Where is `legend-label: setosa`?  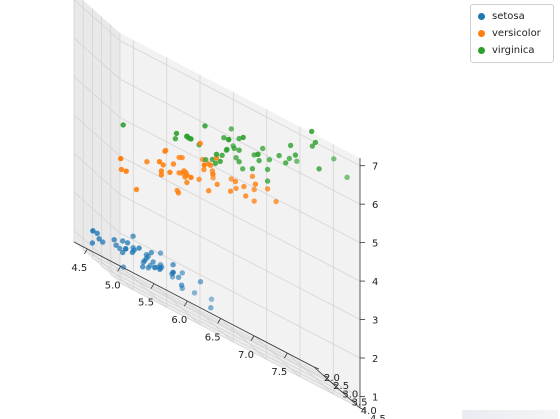 legend-label: setosa is located at coordinates (508, 16).